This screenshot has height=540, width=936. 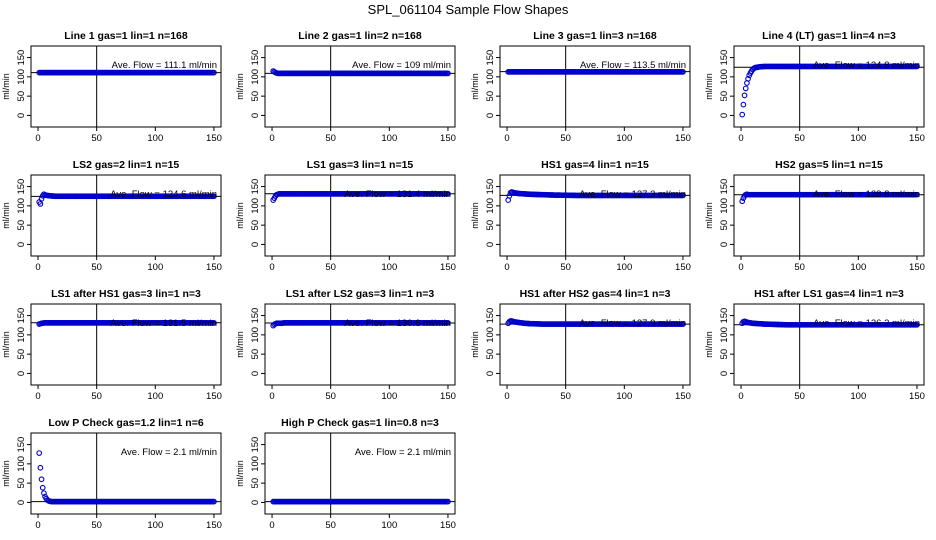 What do you see at coordinates (829, 165) in the screenshot?
I see `panel-title: HS2 gas=5 lin=1 n=15` at bounding box center [829, 165].